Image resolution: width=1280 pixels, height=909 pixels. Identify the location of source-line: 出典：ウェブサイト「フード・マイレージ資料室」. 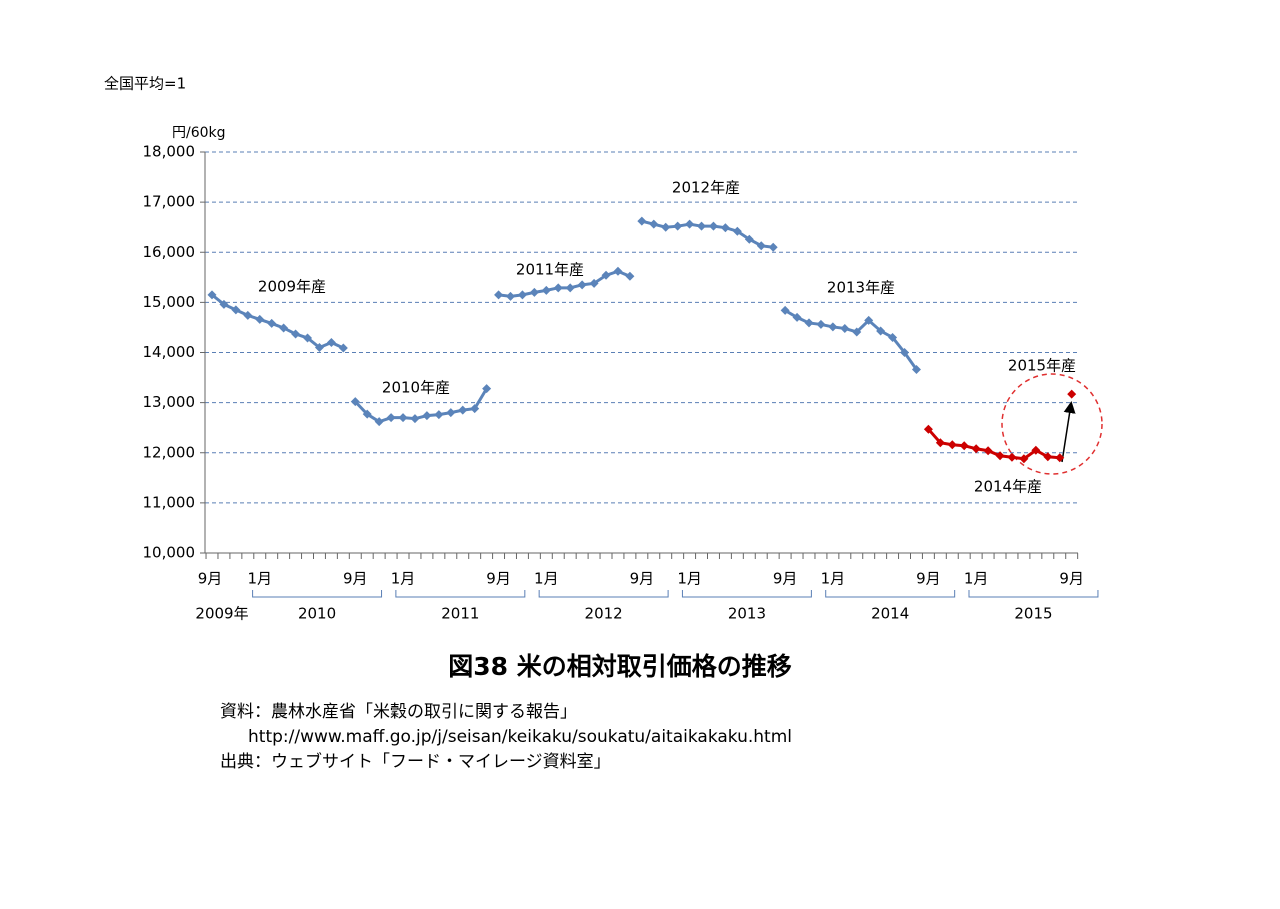
(415, 761).